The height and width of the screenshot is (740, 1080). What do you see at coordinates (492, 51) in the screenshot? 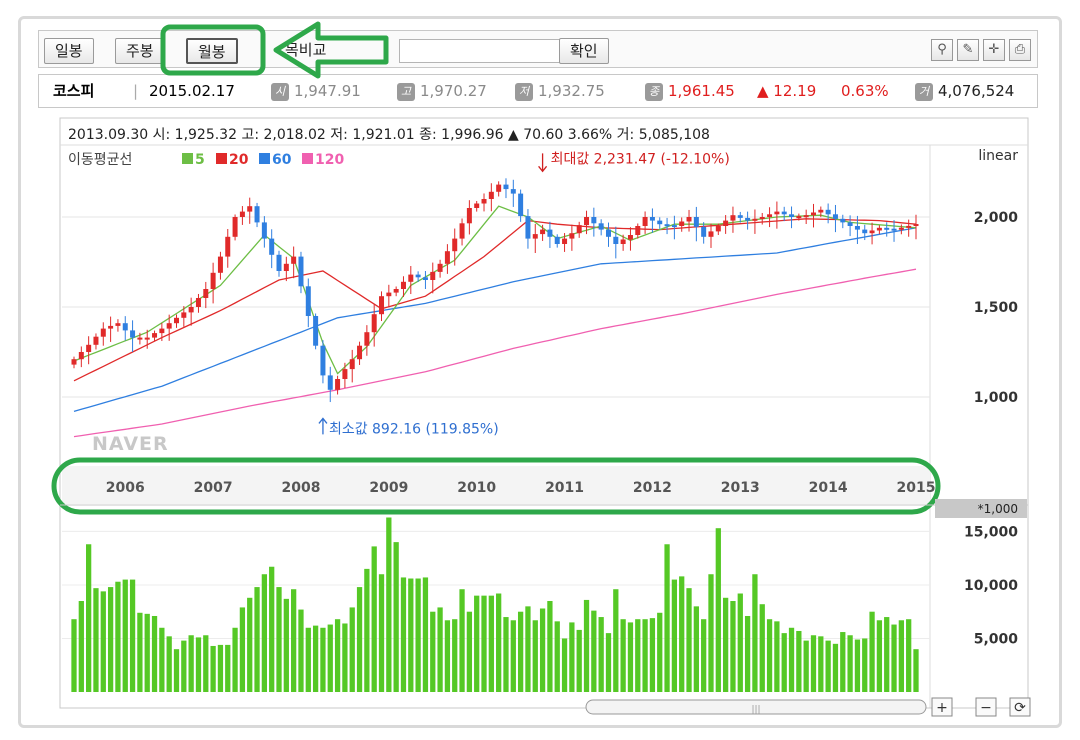
I see `compare-input` at bounding box center [492, 51].